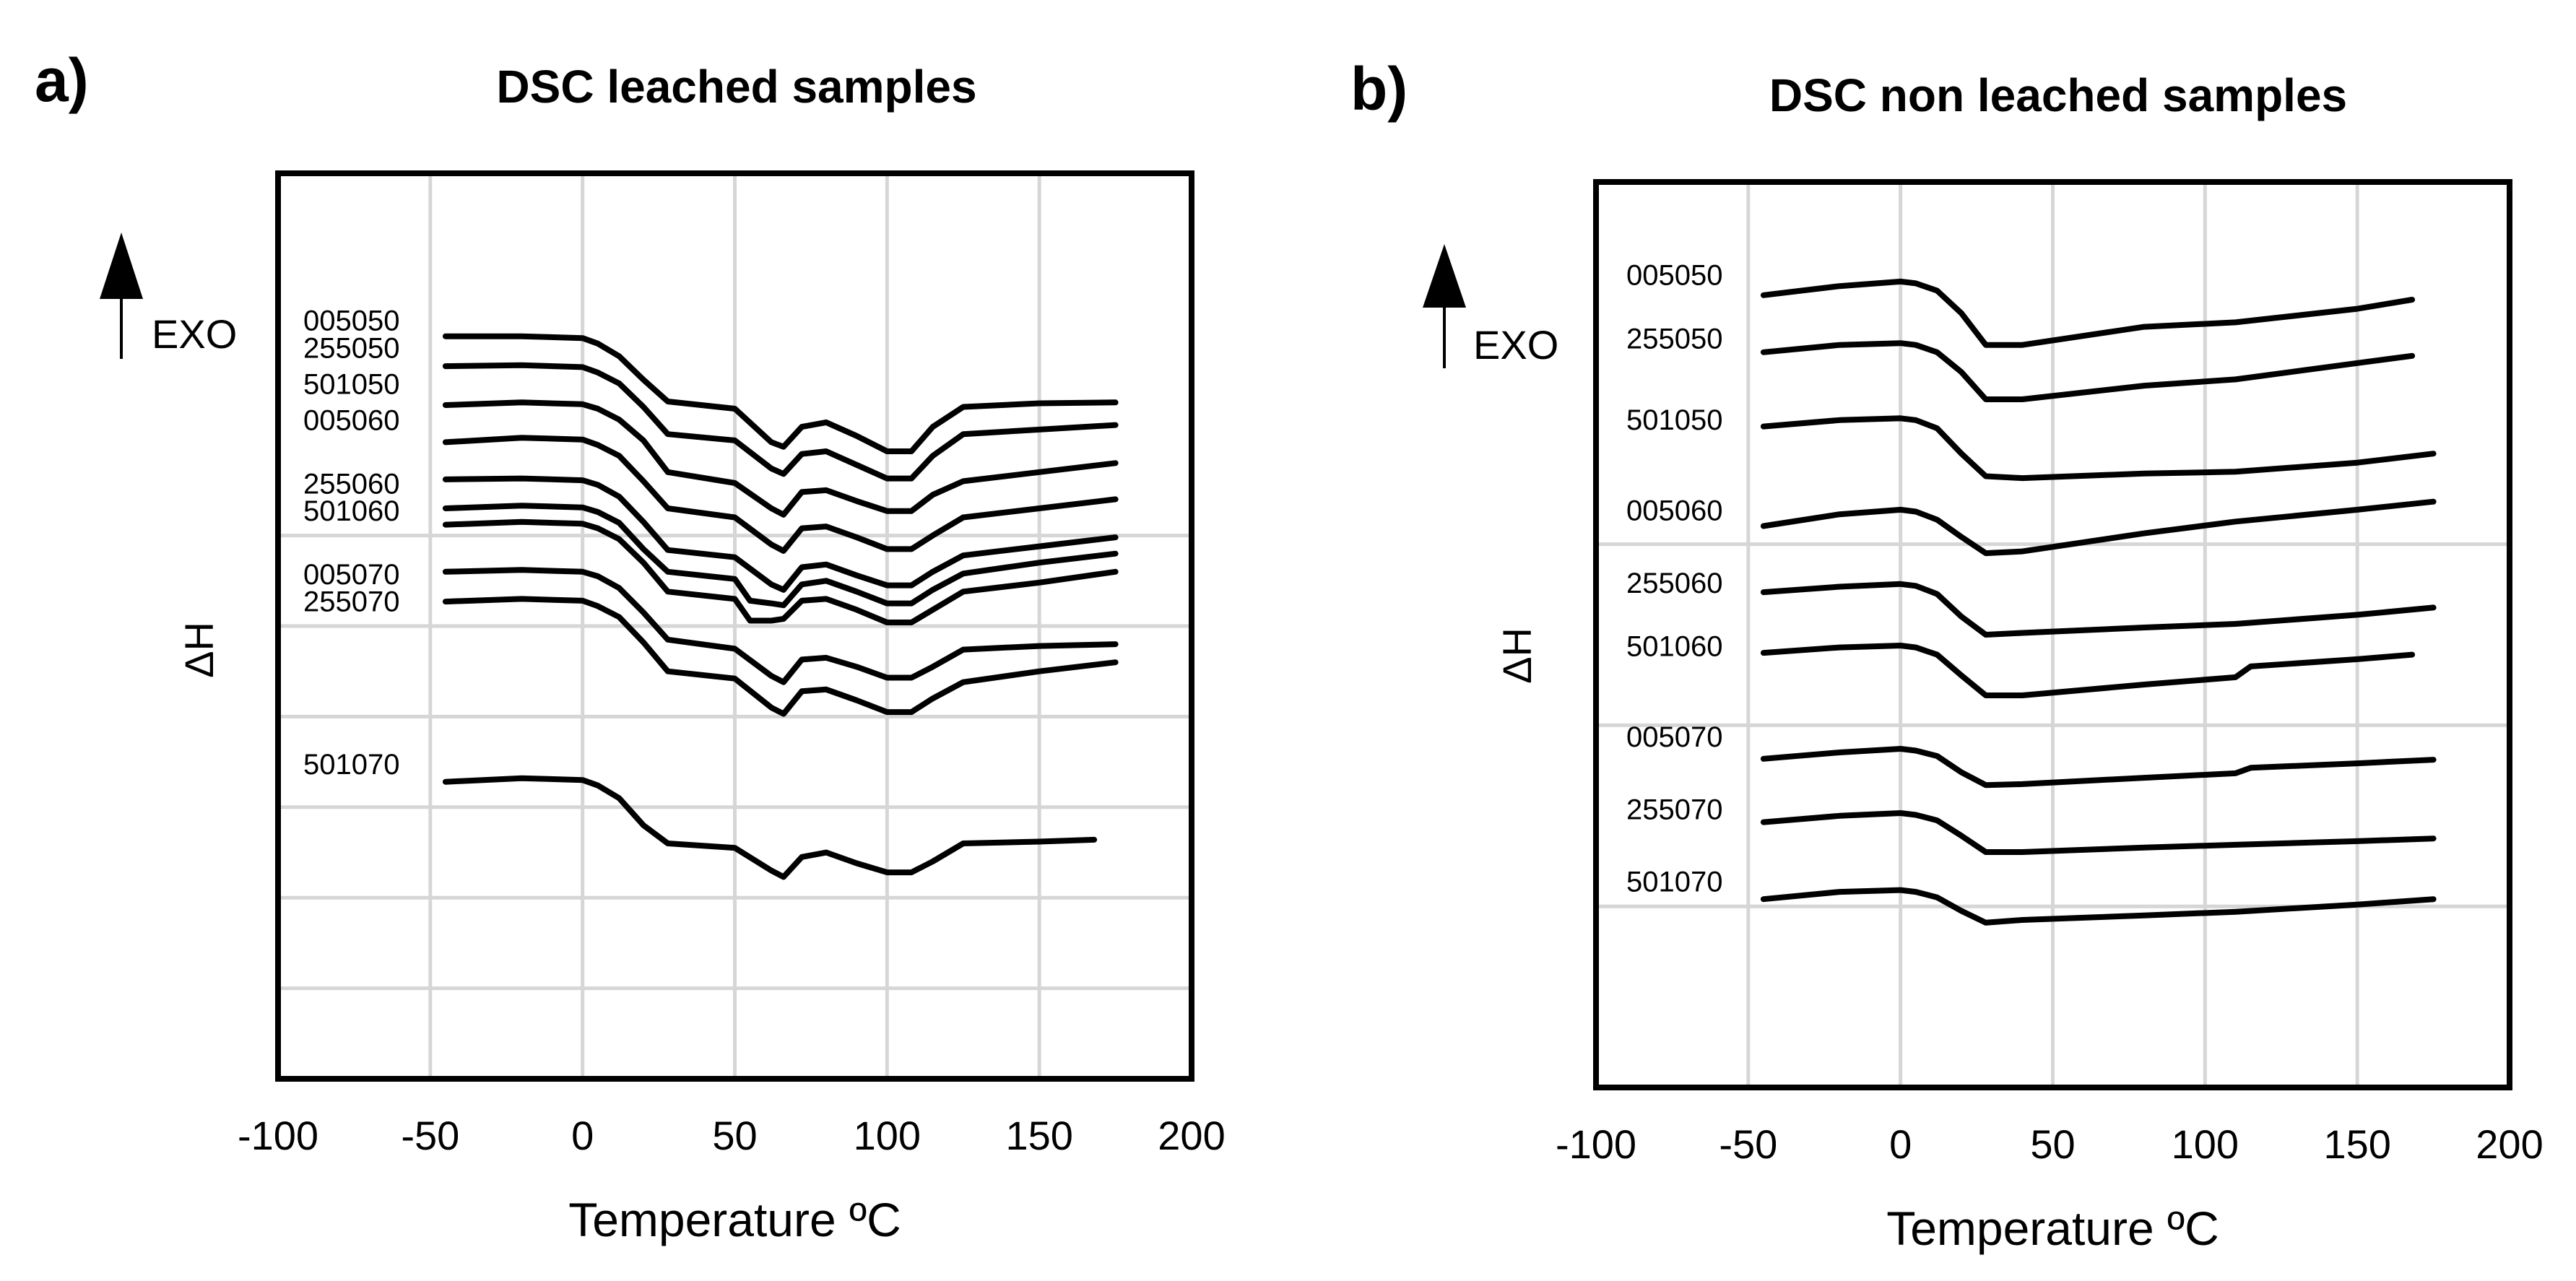  Describe the element at coordinates (62, 80) in the screenshot. I see `panel-a-letter: a)` at that location.